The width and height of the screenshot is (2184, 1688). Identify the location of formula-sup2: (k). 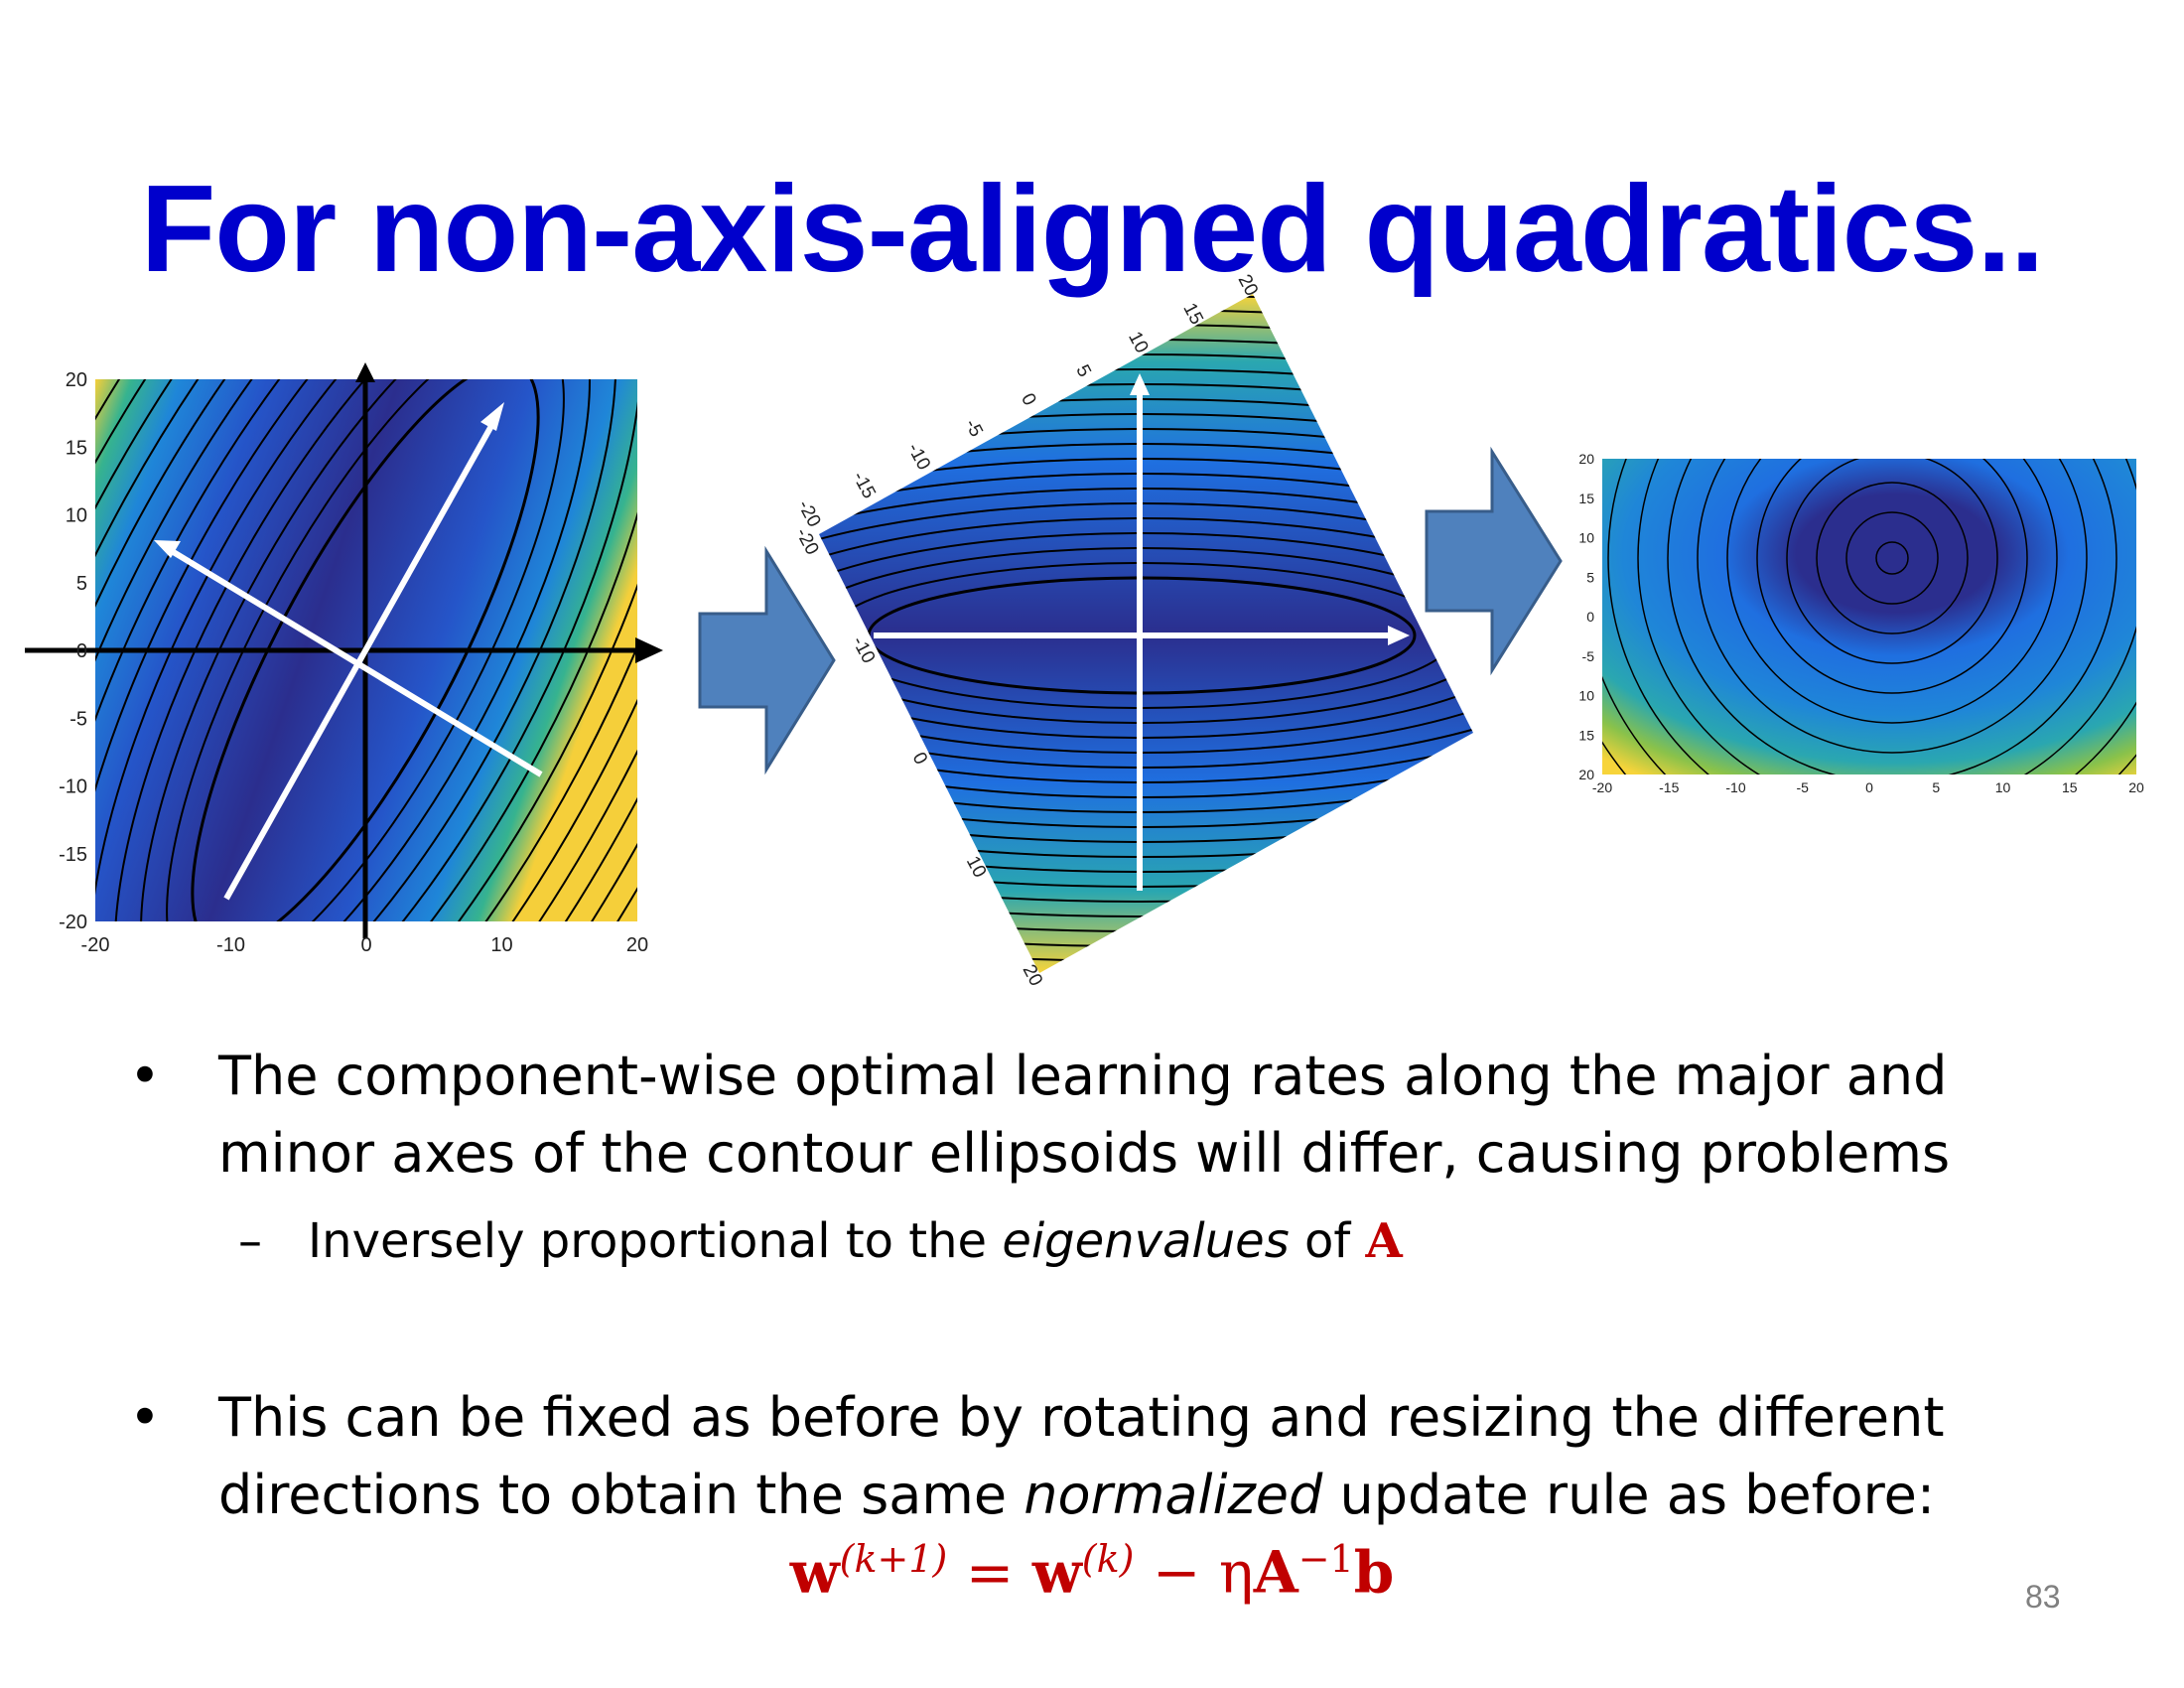
(1108, 1559).